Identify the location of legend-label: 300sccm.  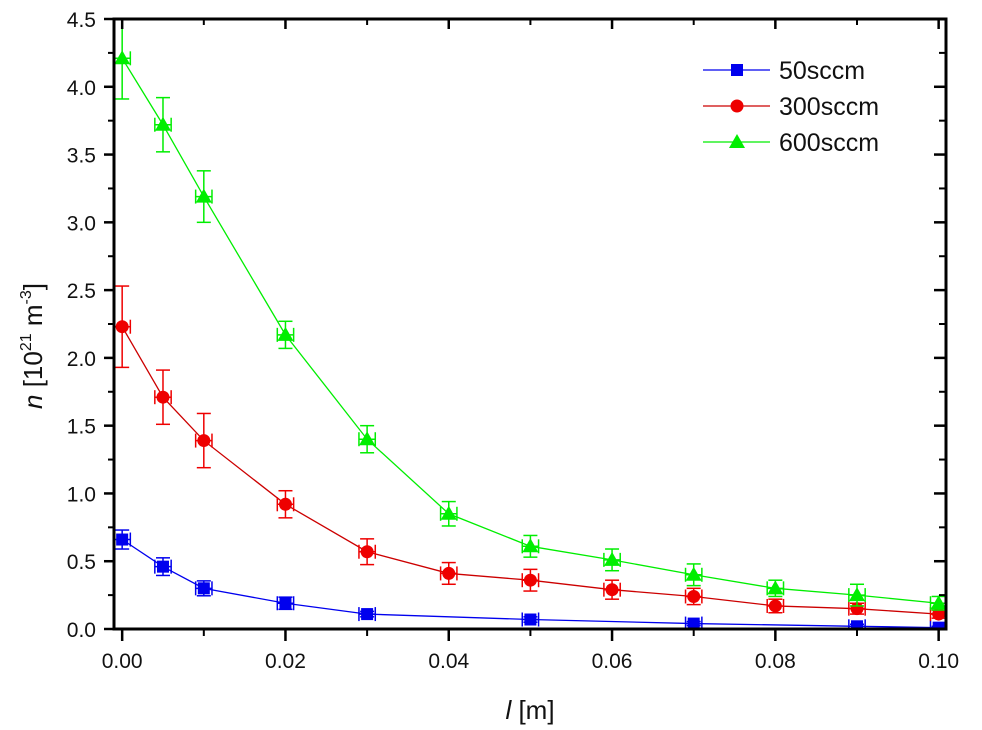
(829, 107).